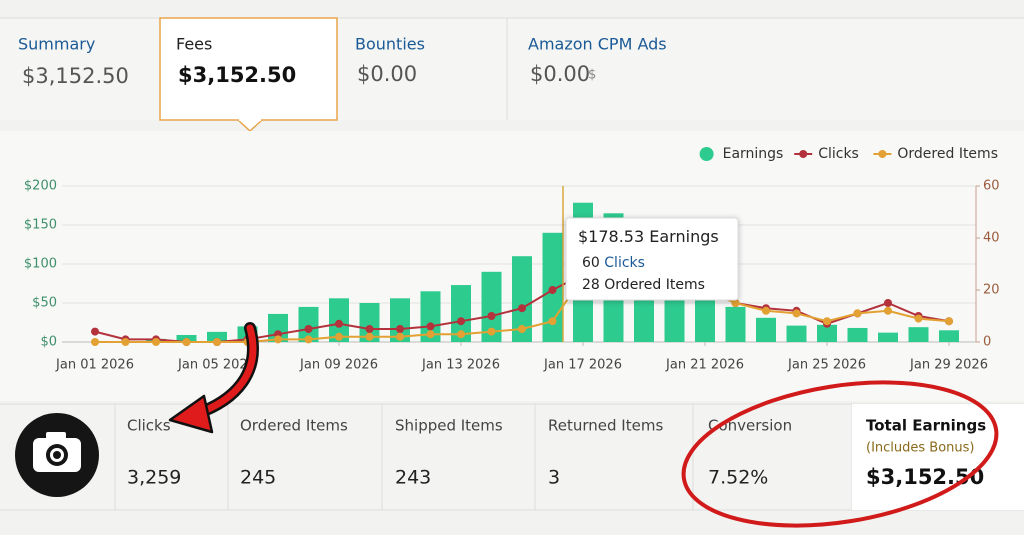  I want to click on y-tick-label: $150, so click(40, 225).